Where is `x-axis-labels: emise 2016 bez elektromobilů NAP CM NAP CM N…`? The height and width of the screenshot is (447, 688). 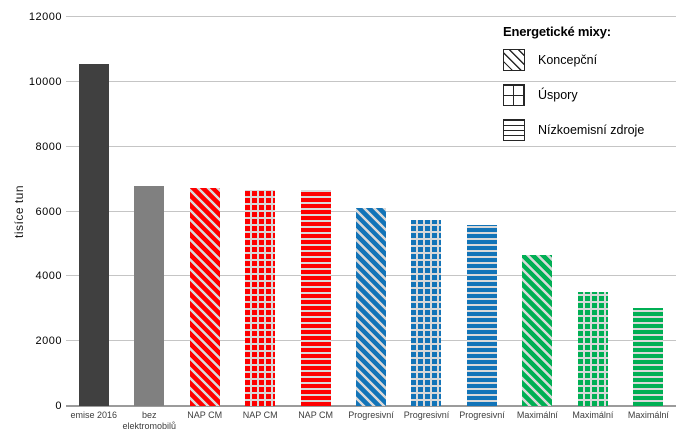 x-axis-labels: emise 2016 bez elektromobilů NAP CM NAP CM N… is located at coordinates (371, 421).